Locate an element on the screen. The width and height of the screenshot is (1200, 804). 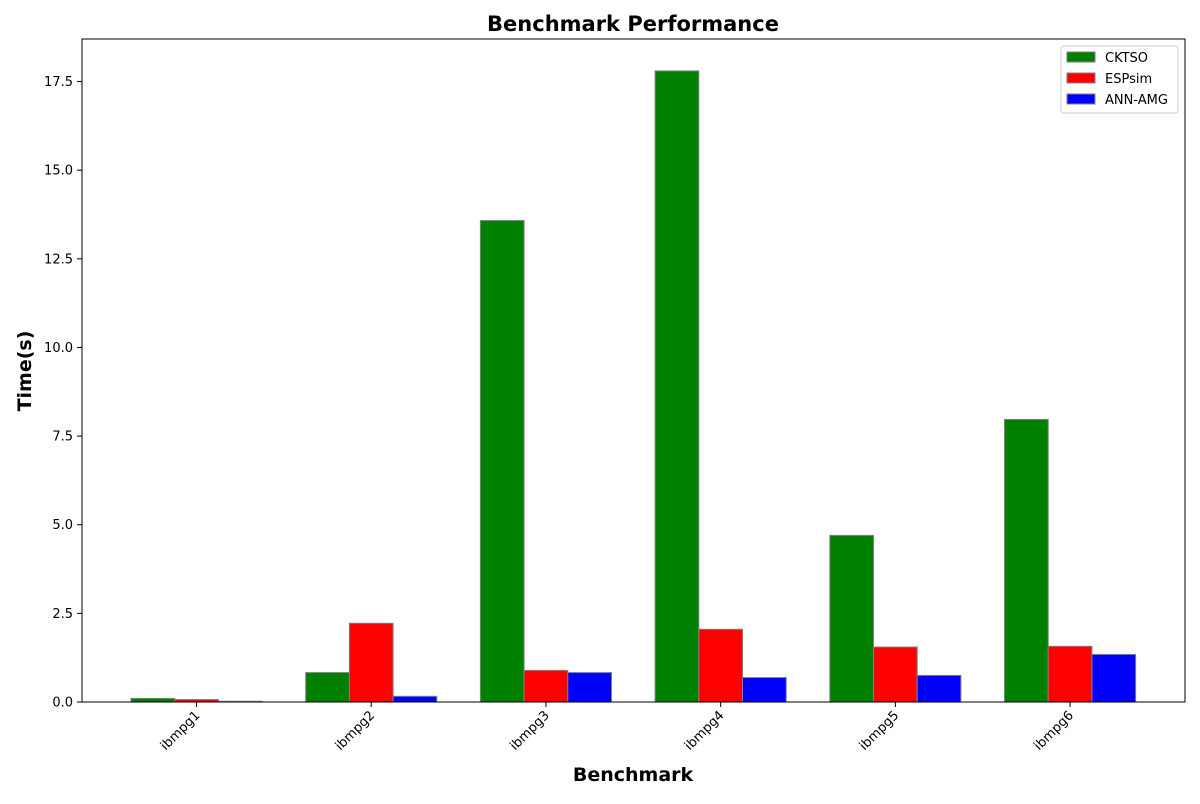
legend: CKTSO ESPsim ANN-AMG is located at coordinates (1119, 79).